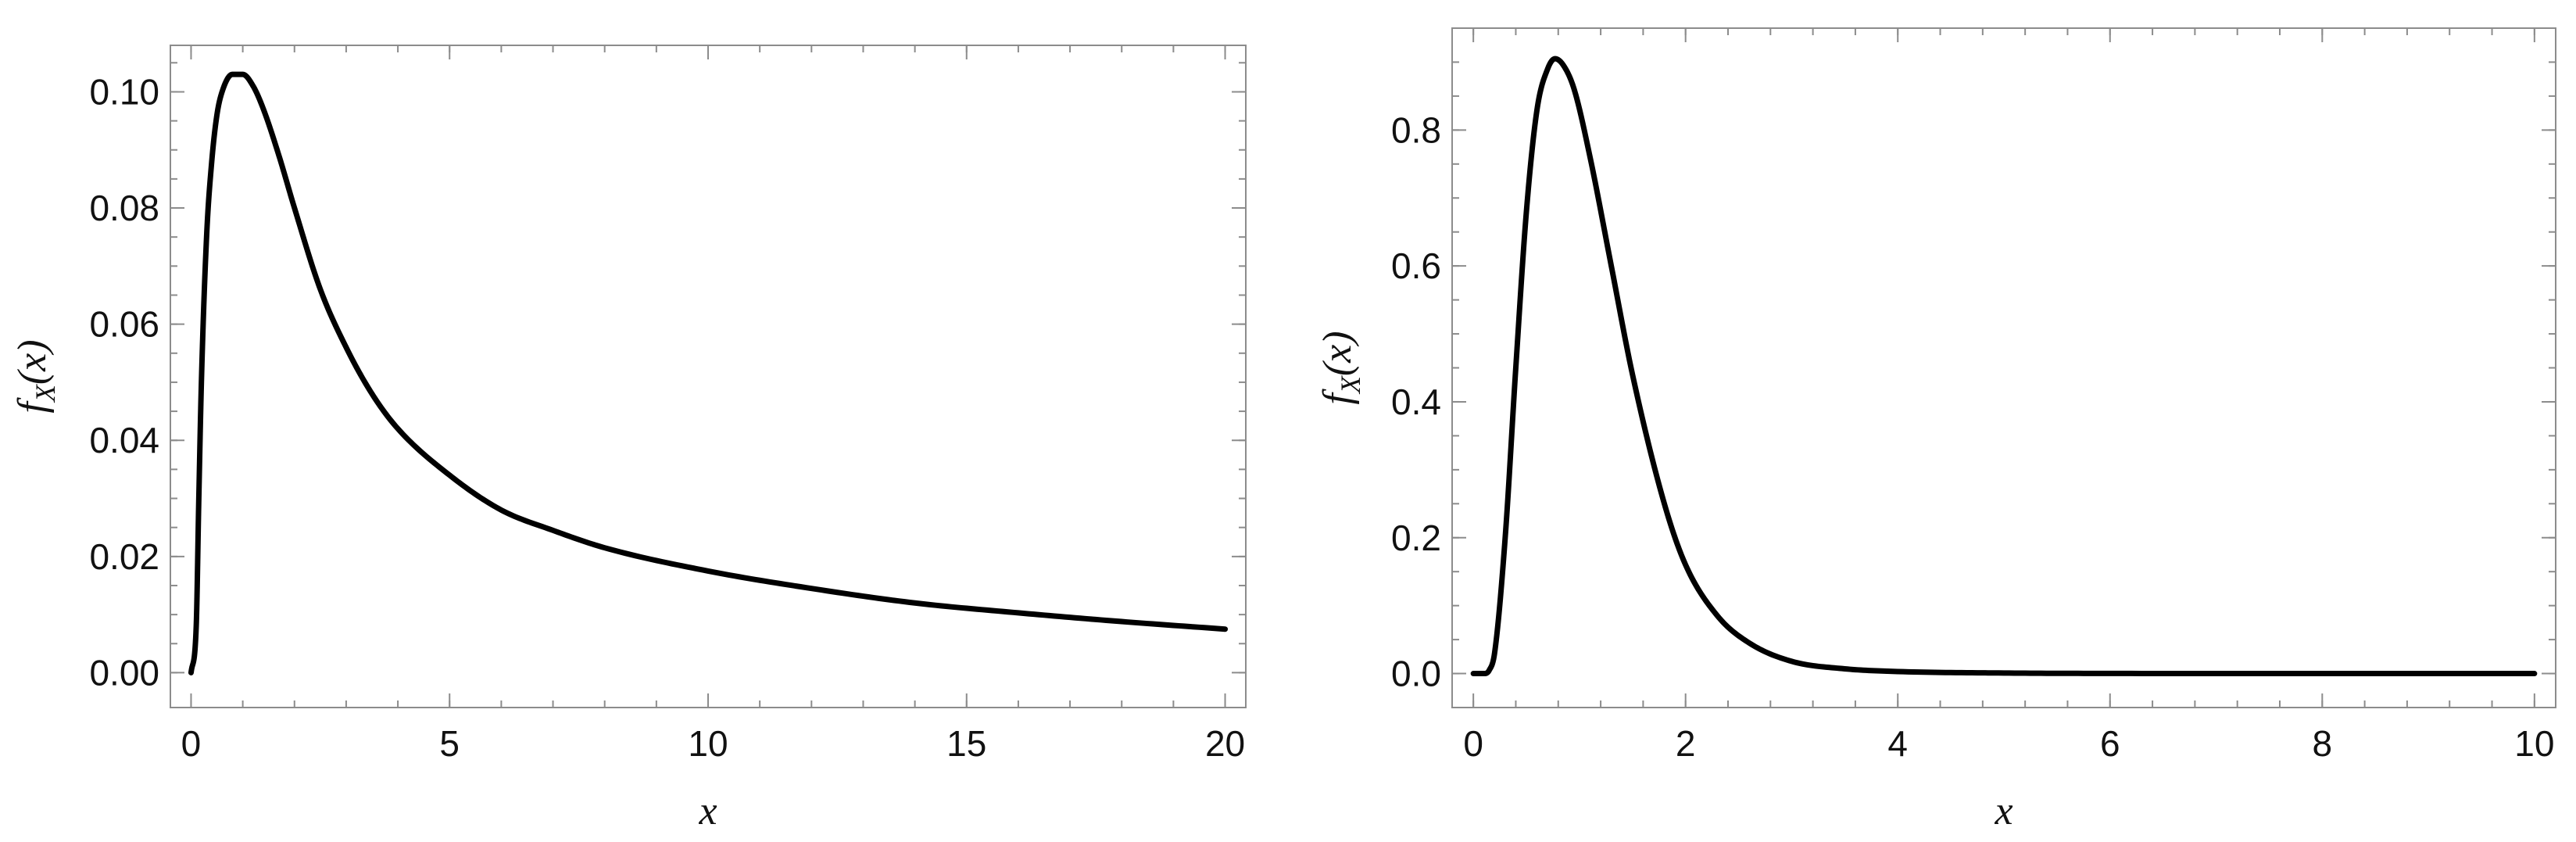 The width and height of the screenshot is (2576, 842). What do you see at coordinates (2110, 743) in the screenshot?
I see `x-tick-label: 6` at bounding box center [2110, 743].